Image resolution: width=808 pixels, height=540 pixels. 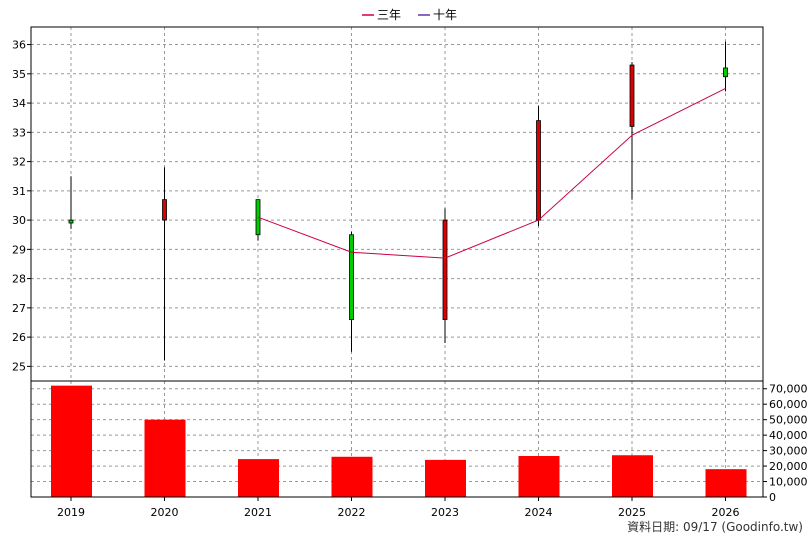 I want to click on x-tick-label-2025: 2025, so click(x=632, y=512).